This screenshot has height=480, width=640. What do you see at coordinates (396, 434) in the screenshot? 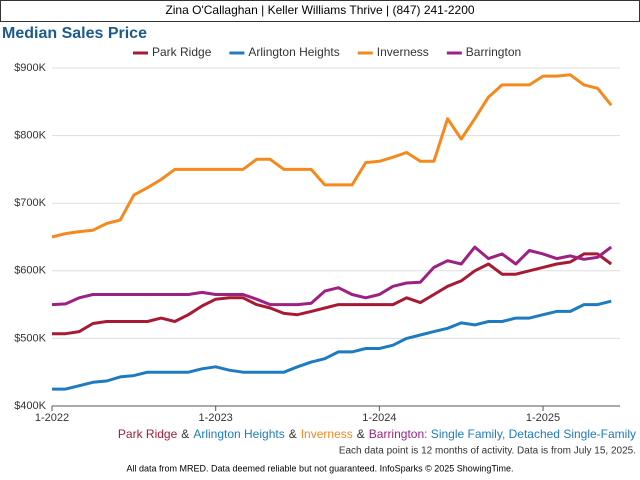
I see `subtitle-series: Barrington` at bounding box center [396, 434].